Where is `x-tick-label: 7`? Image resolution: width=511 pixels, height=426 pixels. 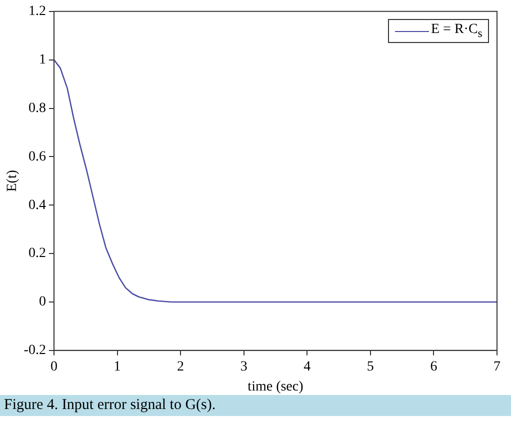
x-tick-label: 7 is located at coordinates (497, 366).